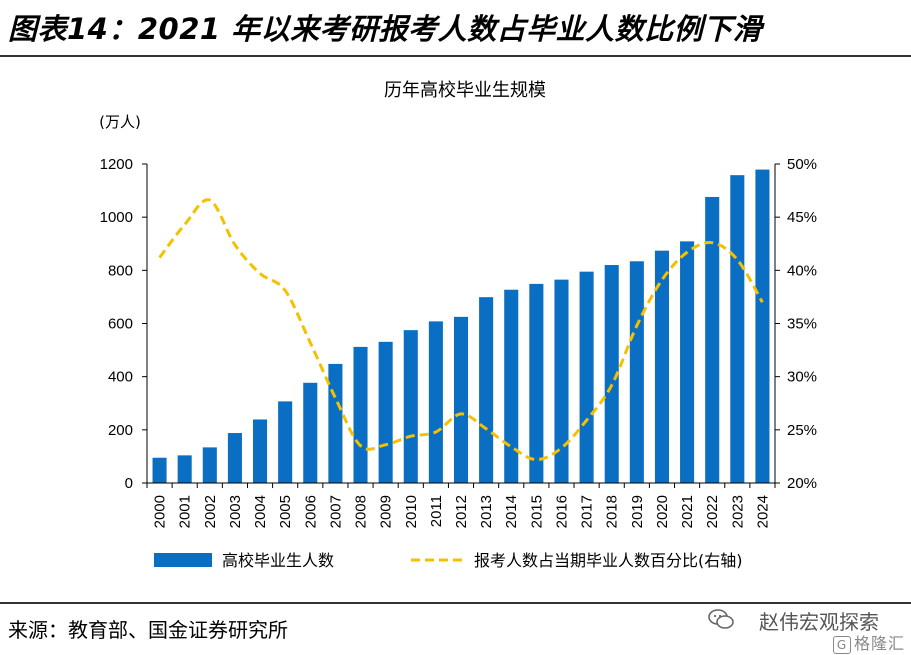  What do you see at coordinates (455, 603) in the screenshot?
I see `bottom-rule` at bounding box center [455, 603].